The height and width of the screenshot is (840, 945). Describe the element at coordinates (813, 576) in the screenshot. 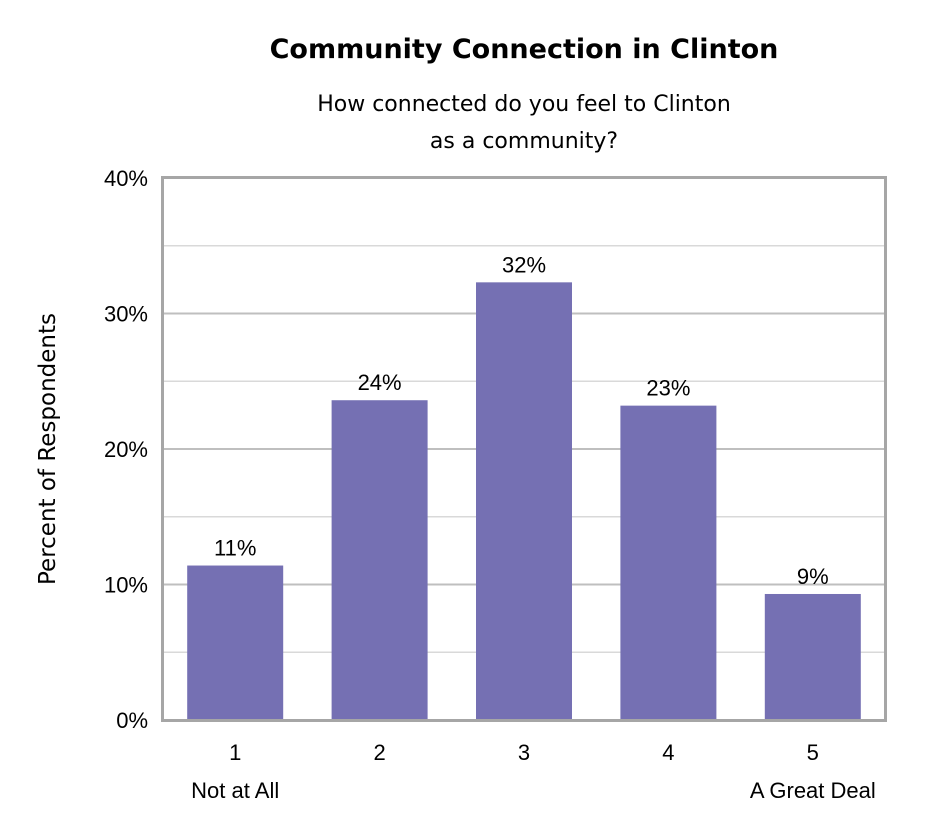

I see `data-label: 9%` at that location.